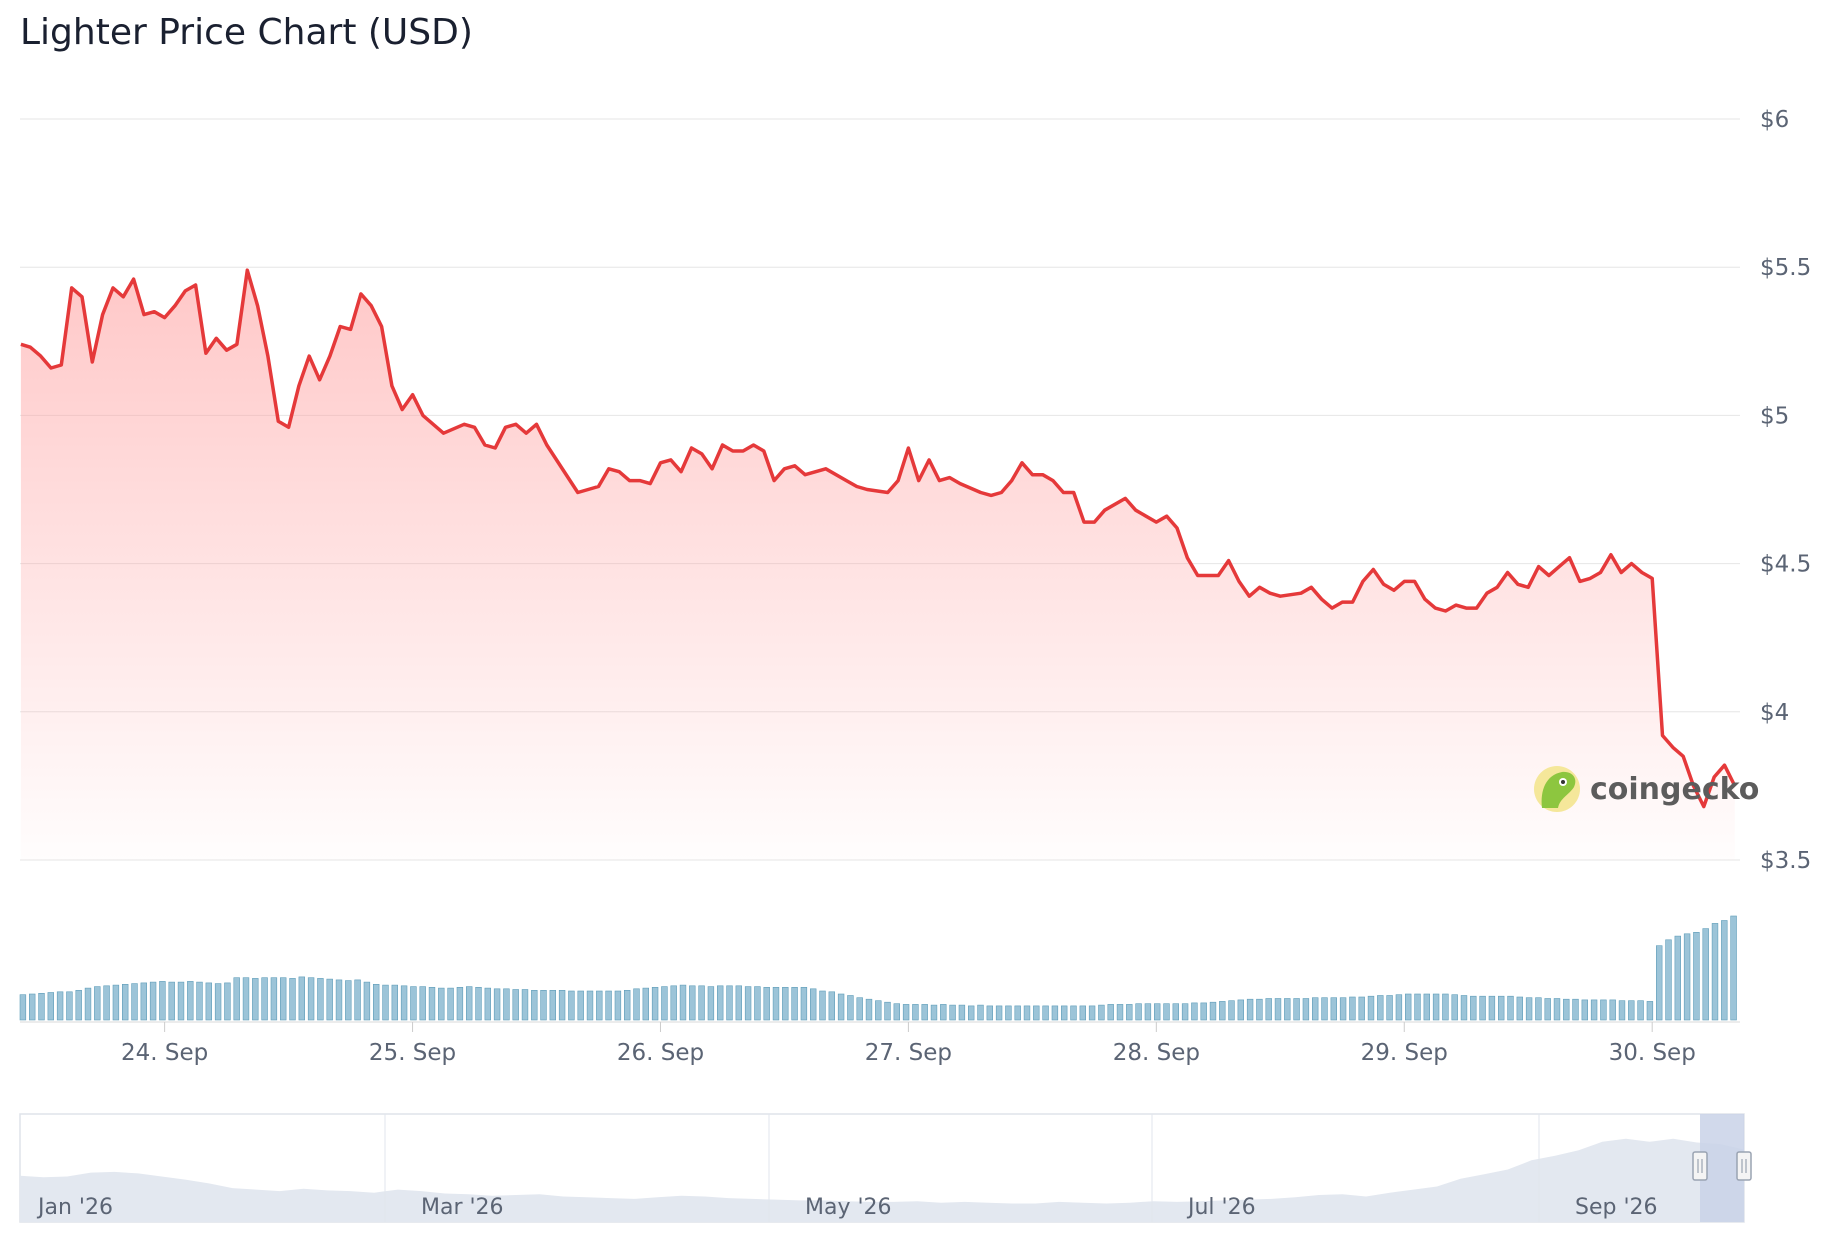  What do you see at coordinates (1652, 1053) in the screenshot?
I see `x-tick-label: 30. Sep` at bounding box center [1652, 1053].